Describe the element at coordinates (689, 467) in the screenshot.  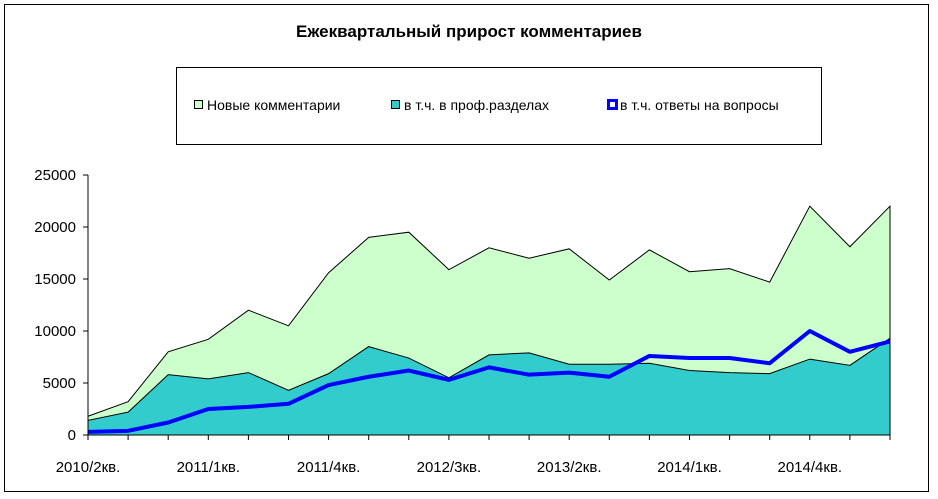
I see `x-tick-label: 2014/1кв.` at that location.